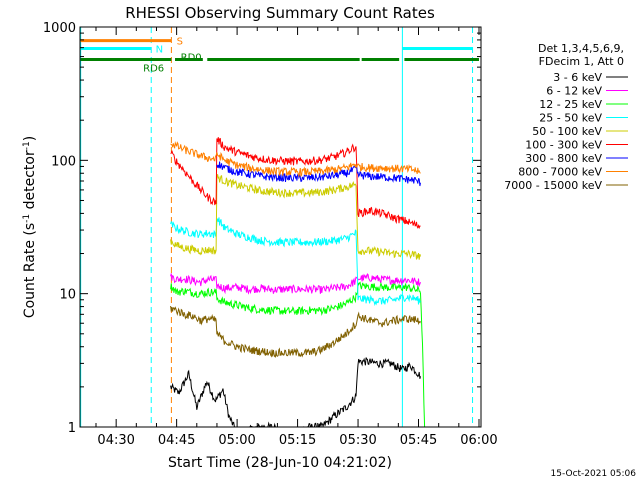  Describe the element at coordinates (280, 13) in the screenshot. I see `chart-title: RHESSI Observing Summary Count Rates` at that location.